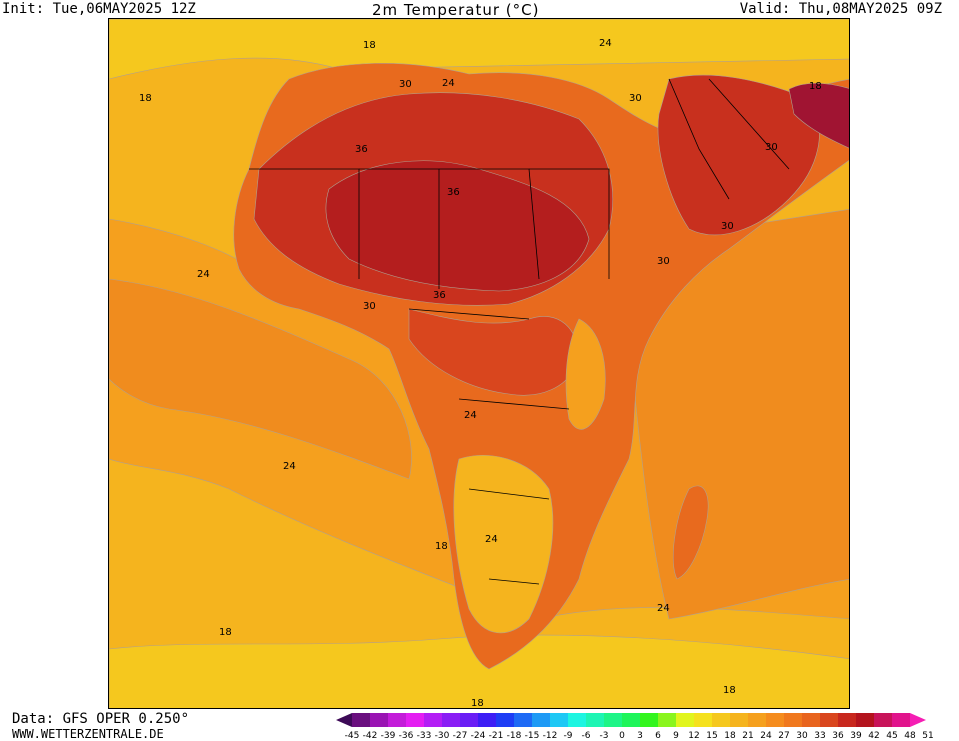 The height and width of the screenshot is (741, 959). Describe the element at coordinates (819, 735) in the screenshot. I see `colorbar-tick-label: 33` at that location.